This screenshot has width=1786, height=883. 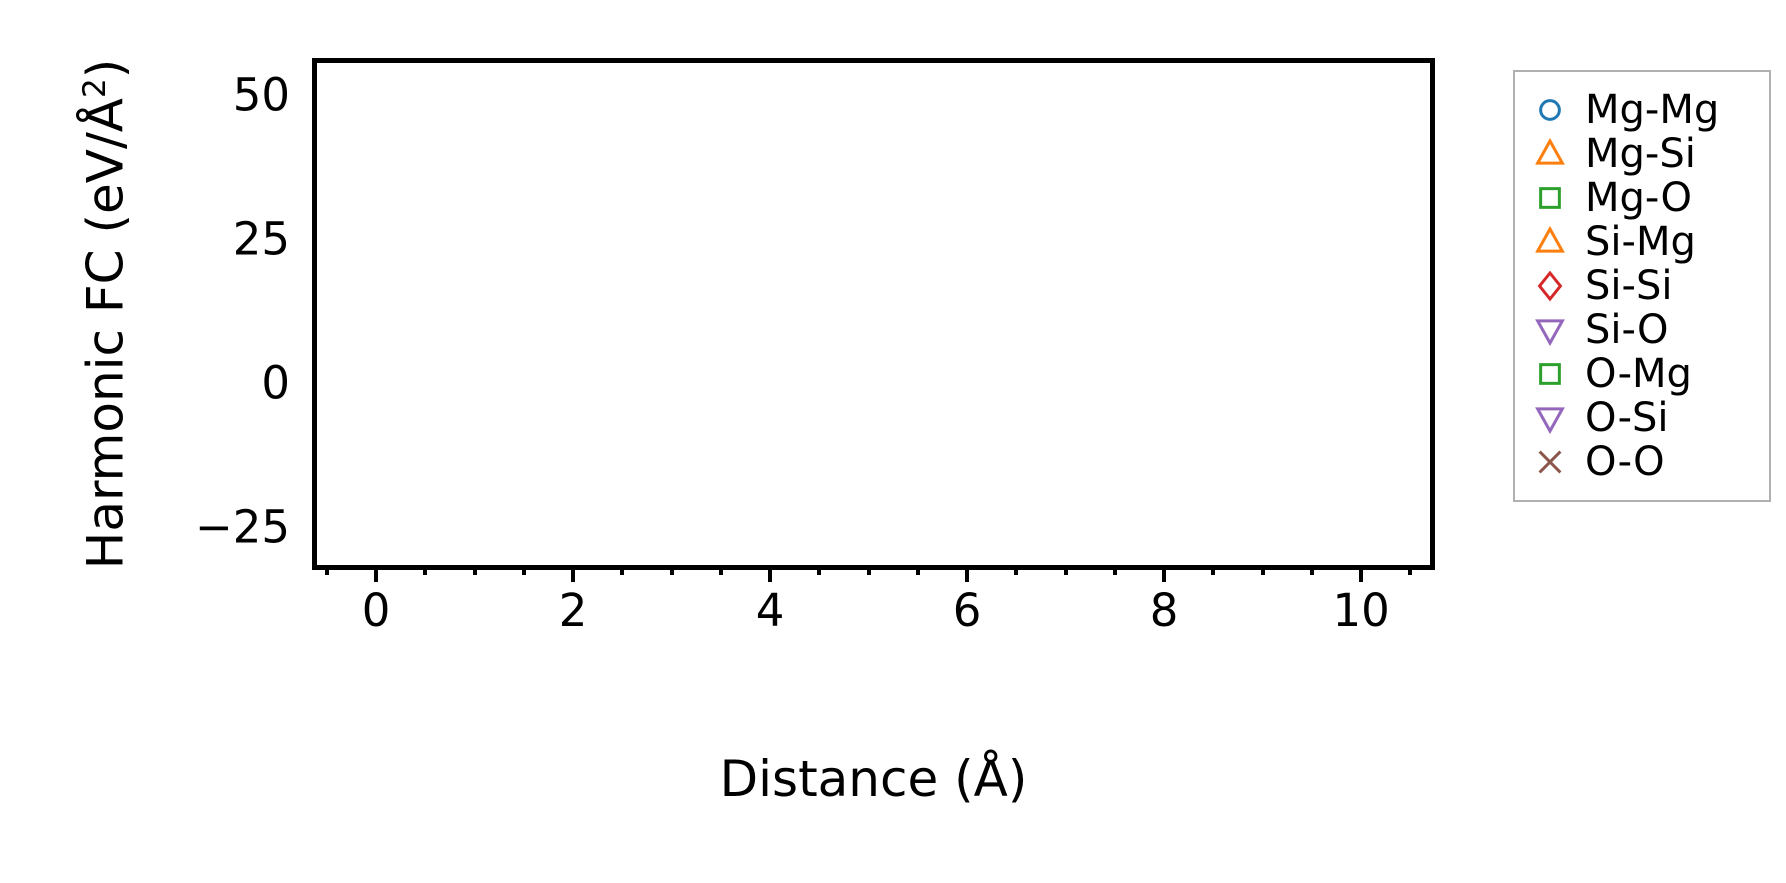 I want to click on legend-box: Mg-Mg Mg-Si Mg-O Si-Mg Si-Si Si-O O-Mg O-Si O-O, so click(x=1642, y=286).